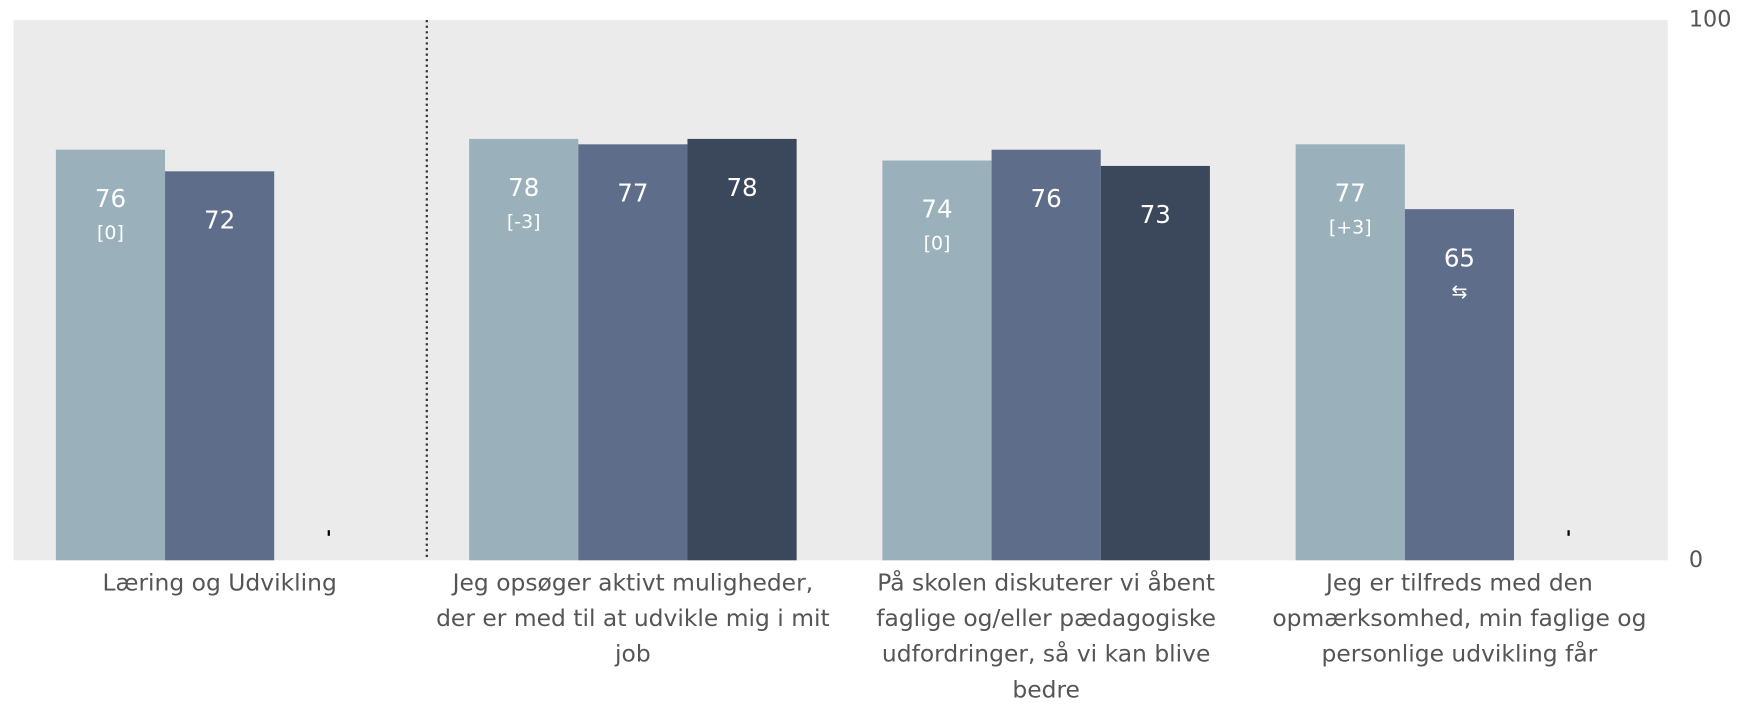  What do you see at coordinates (1350, 227) in the screenshot?
I see `sub-label: [+3]` at bounding box center [1350, 227].